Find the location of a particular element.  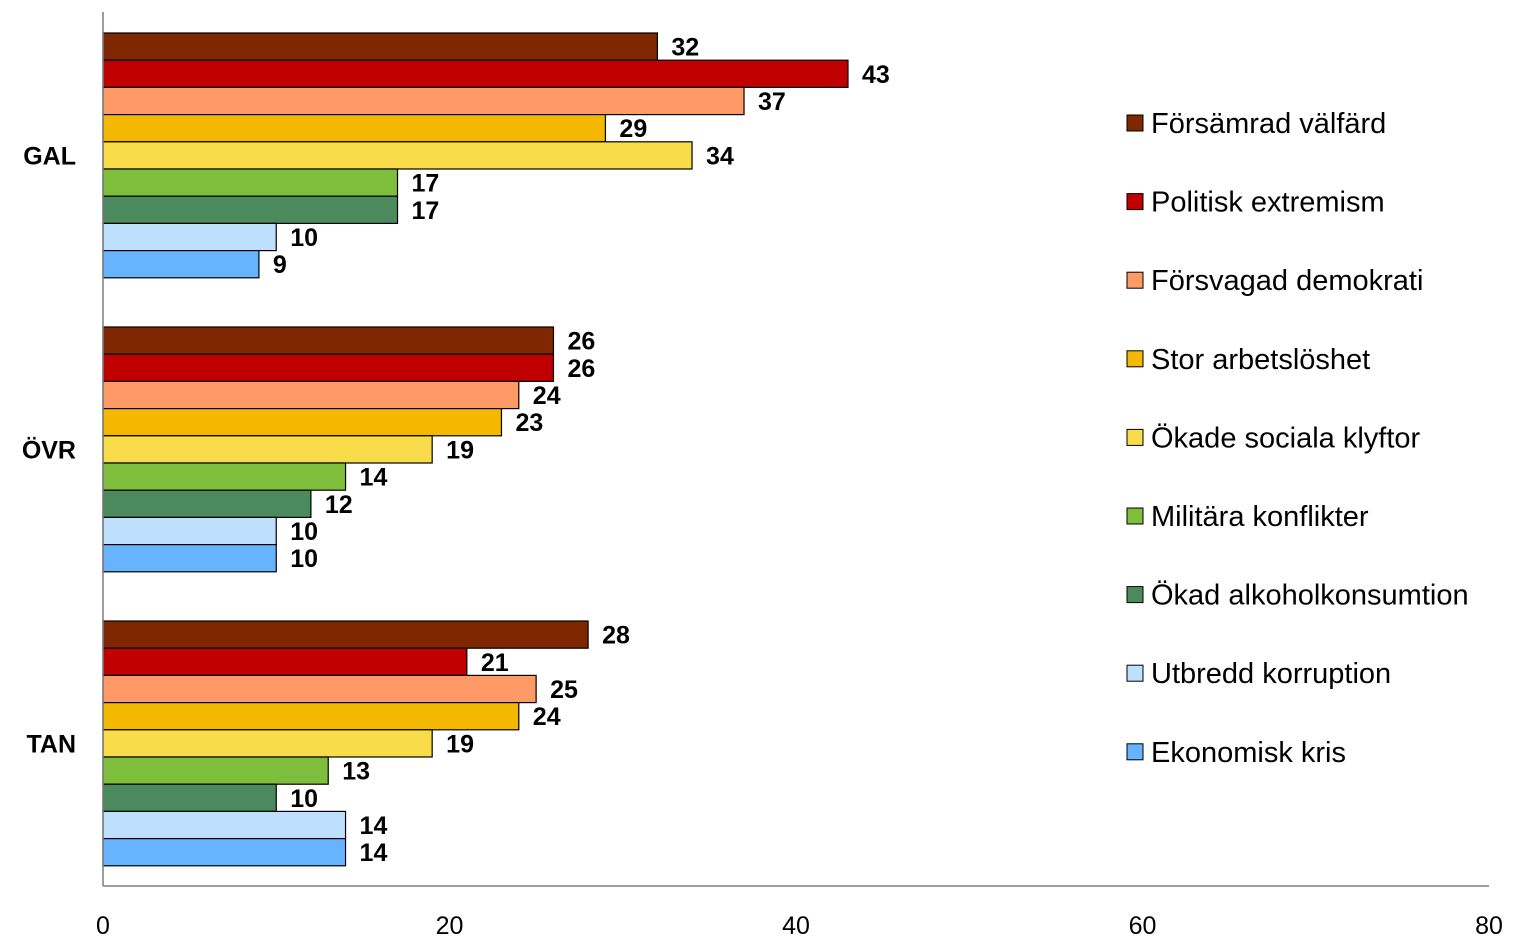

x-tick-label: 40 is located at coordinates (796, 926).